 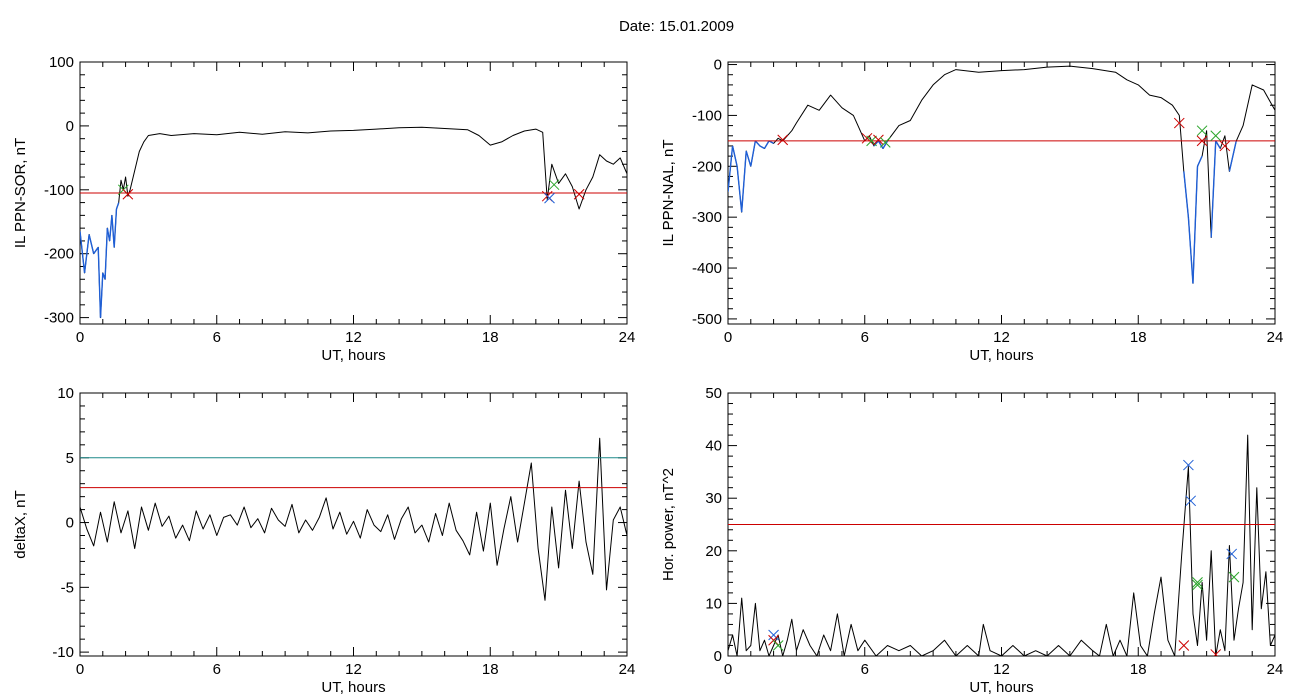 I want to click on y-axis-label: IL PPN-NAL, nT, so click(x=668, y=193).